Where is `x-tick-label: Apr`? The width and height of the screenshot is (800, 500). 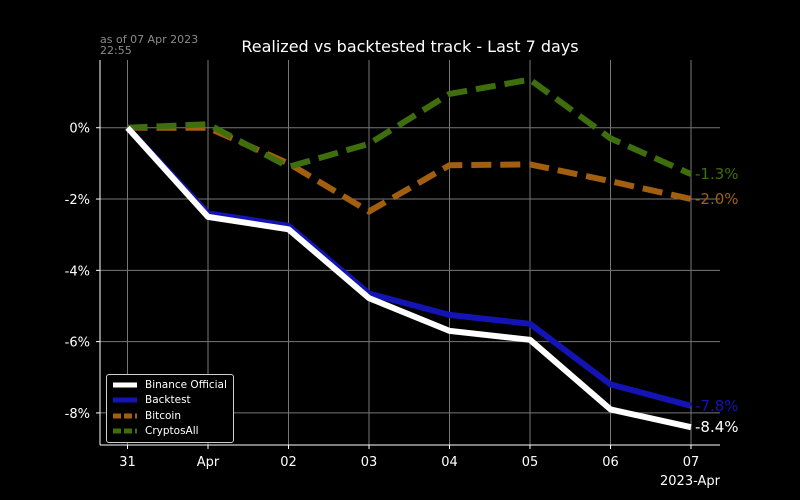
x-tick-label: Apr is located at coordinates (208, 462).